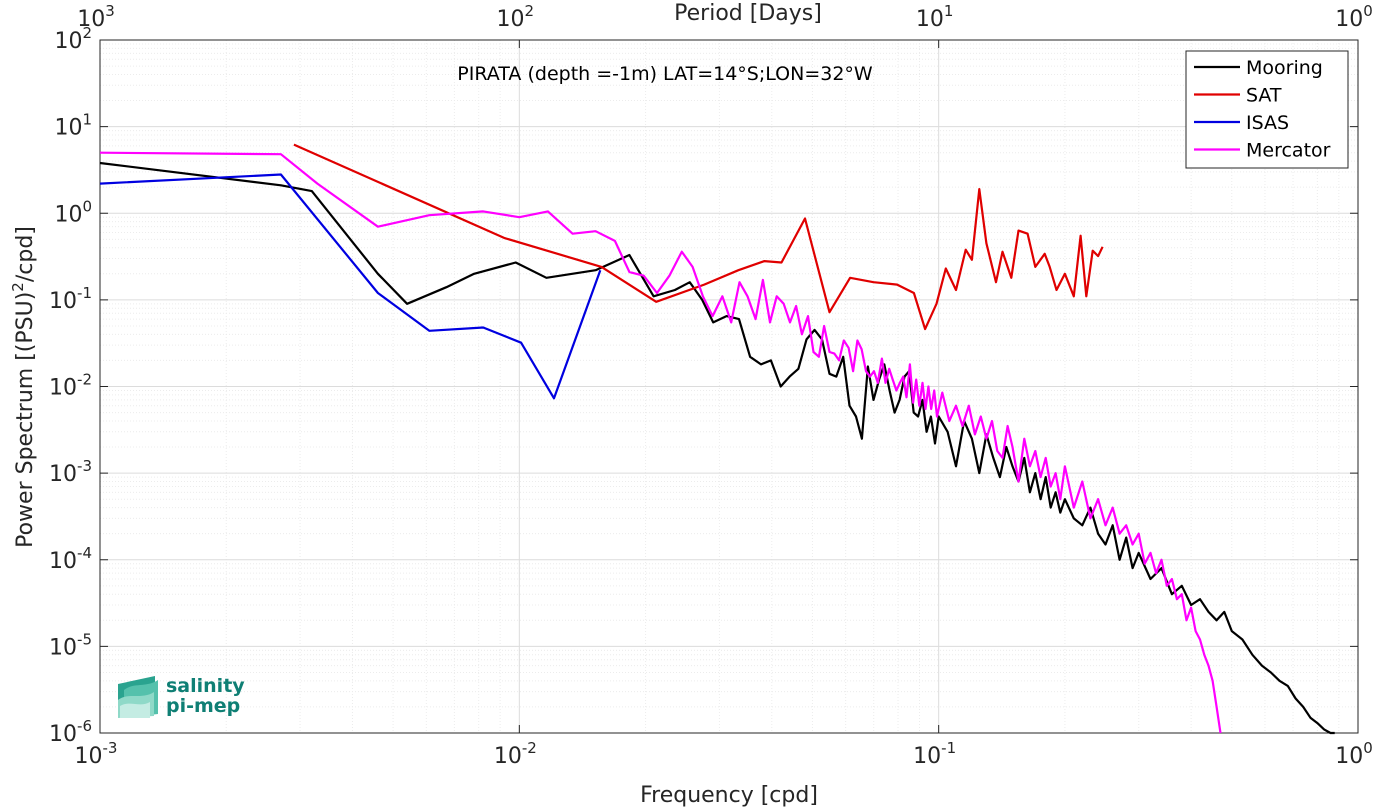 This screenshot has width=1383, height=809. What do you see at coordinates (1267, 109) in the screenshot?
I see `legend: Mooring SAT ISAS Mercator` at bounding box center [1267, 109].